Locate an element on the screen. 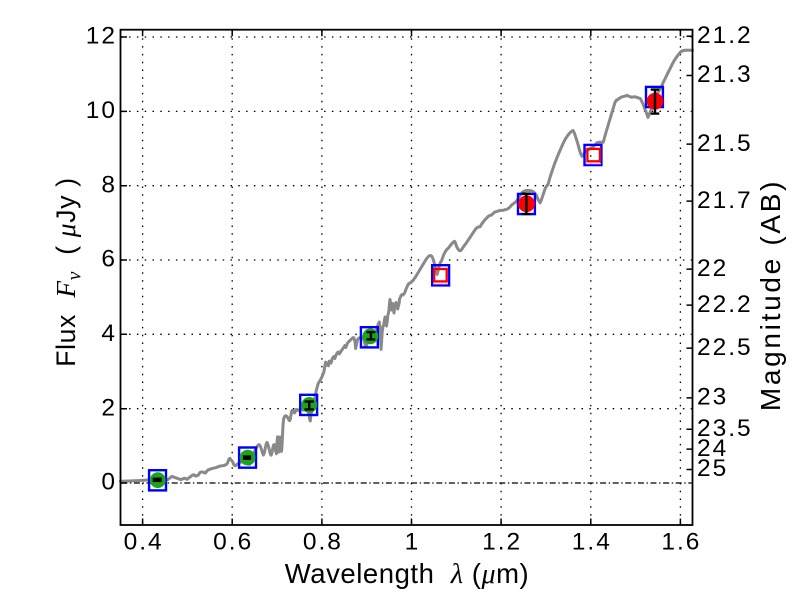 The height and width of the screenshot is (600, 800). svg-text: 21.2 is located at coordinates (725, 35).